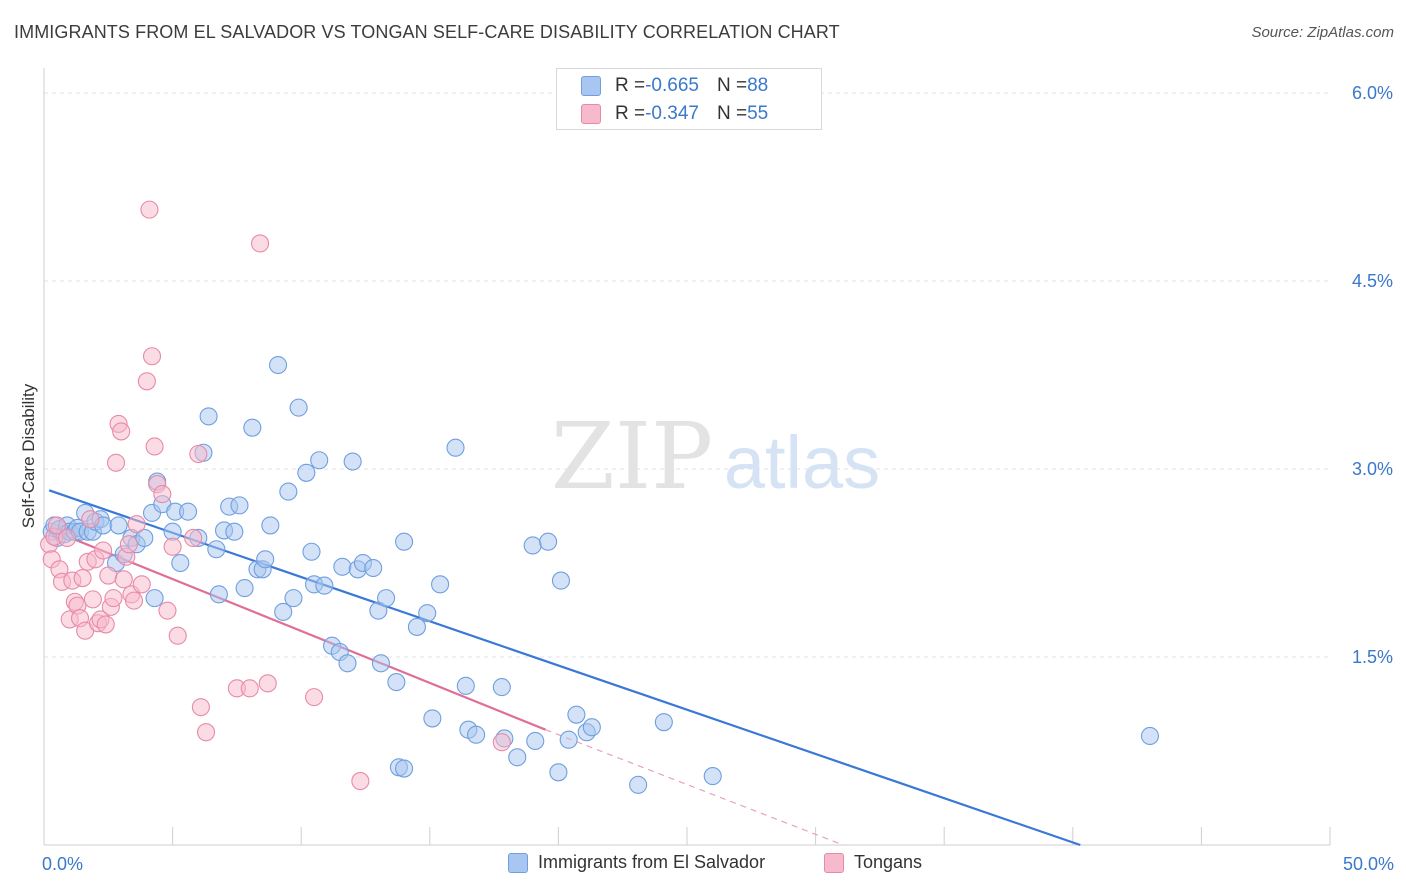  What do you see at coordinates (672, 113) in the screenshot?
I see `r-value: -0.347` at bounding box center [672, 113].